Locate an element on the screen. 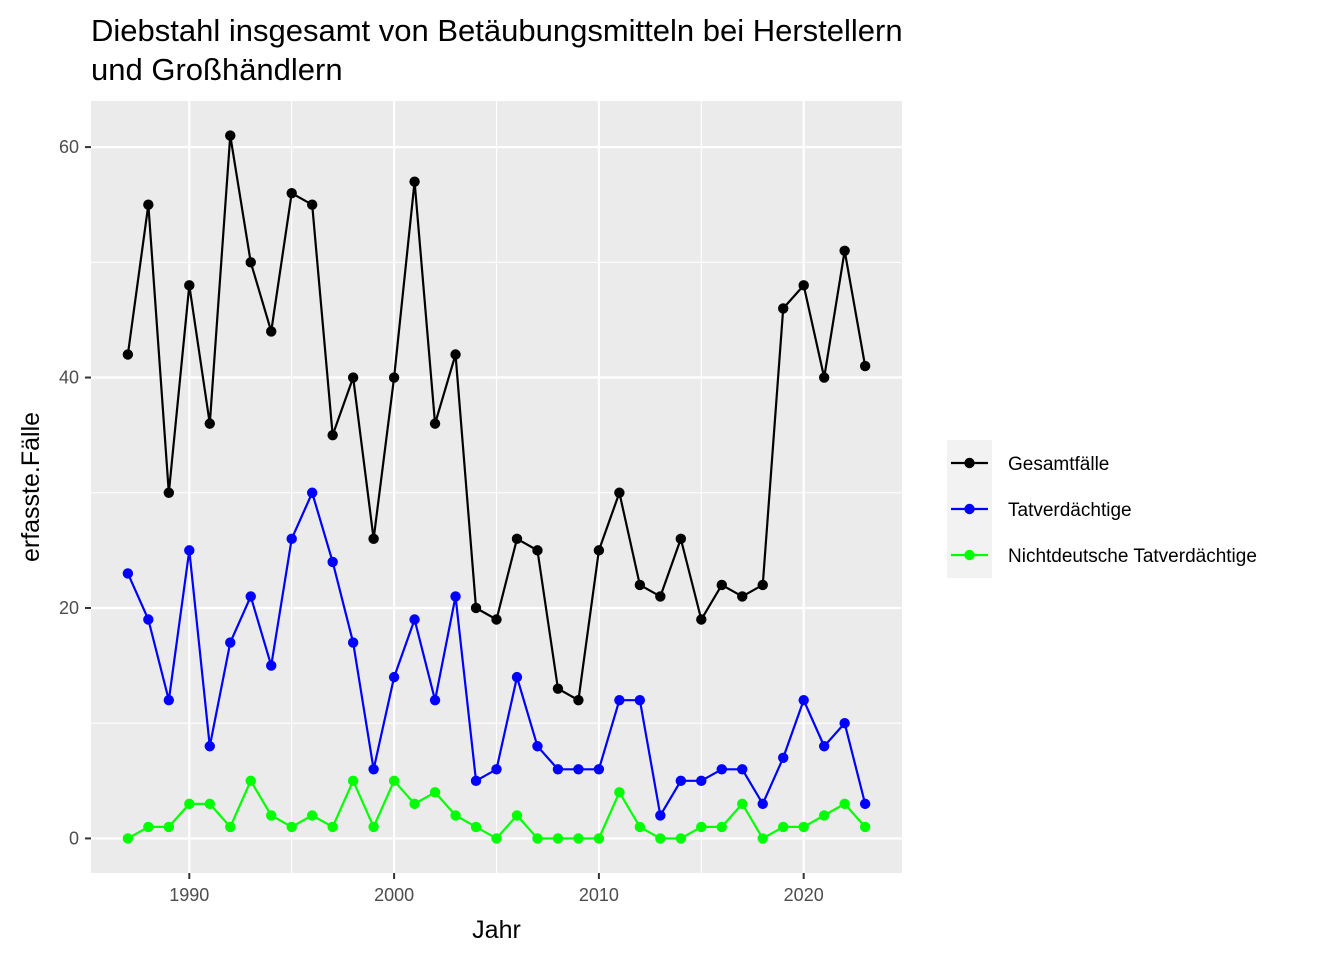 This screenshot has height=960, width=1344. y-tick-label: 20 is located at coordinates (69, 608).